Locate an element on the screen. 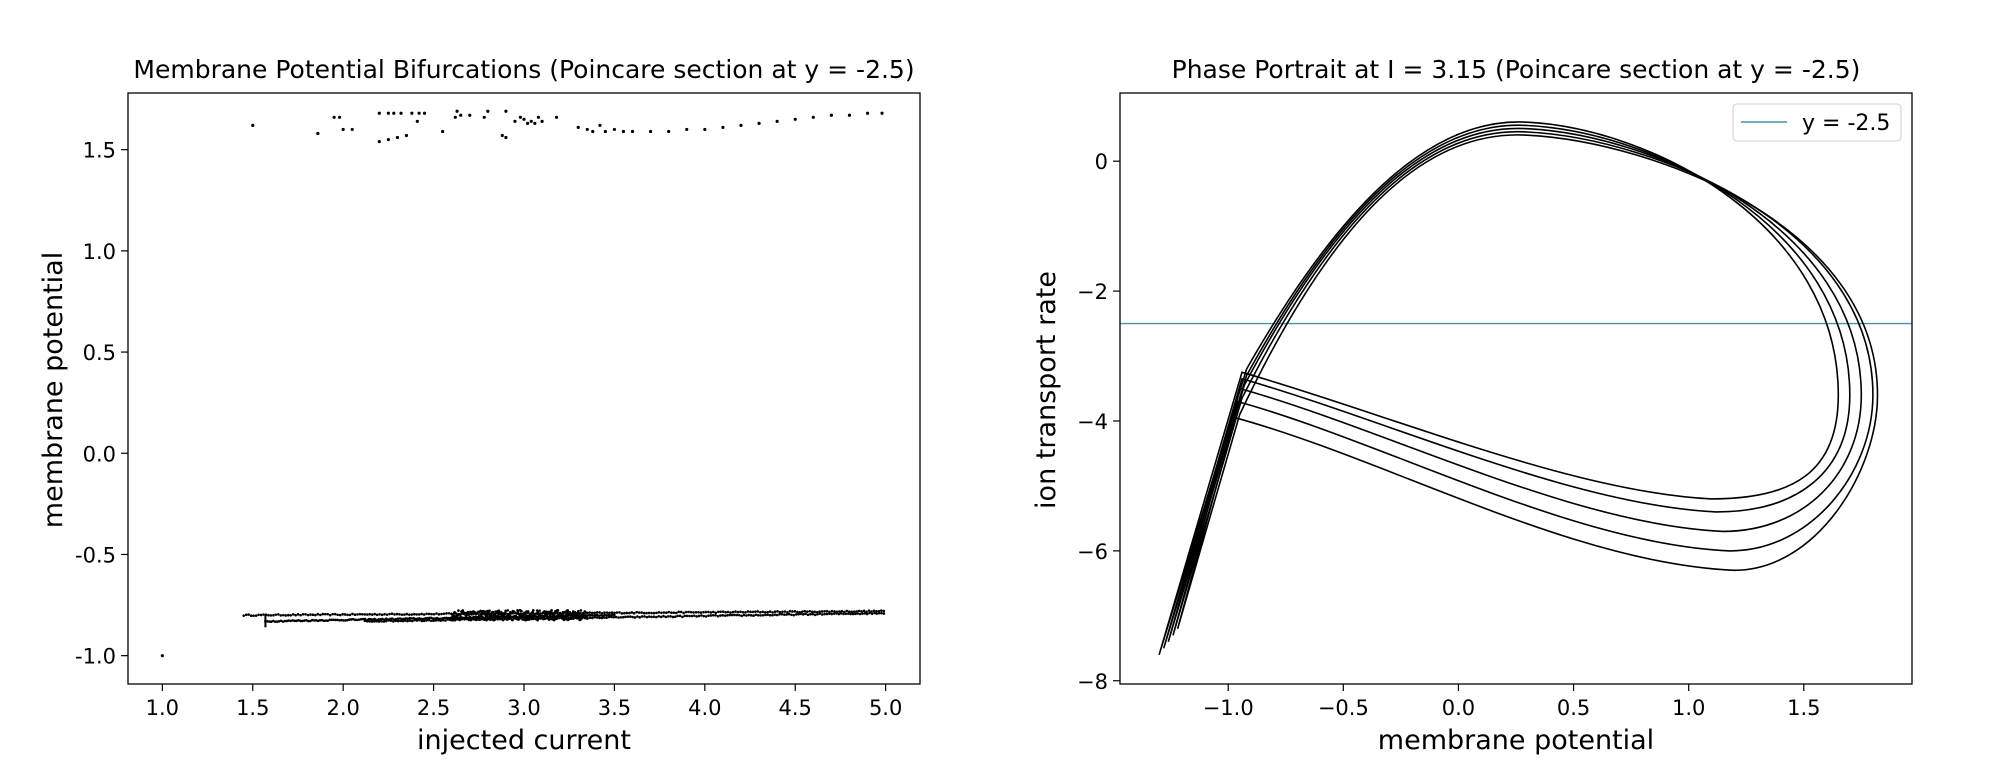  x-tick-label: 1.5 is located at coordinates (1803, 708).